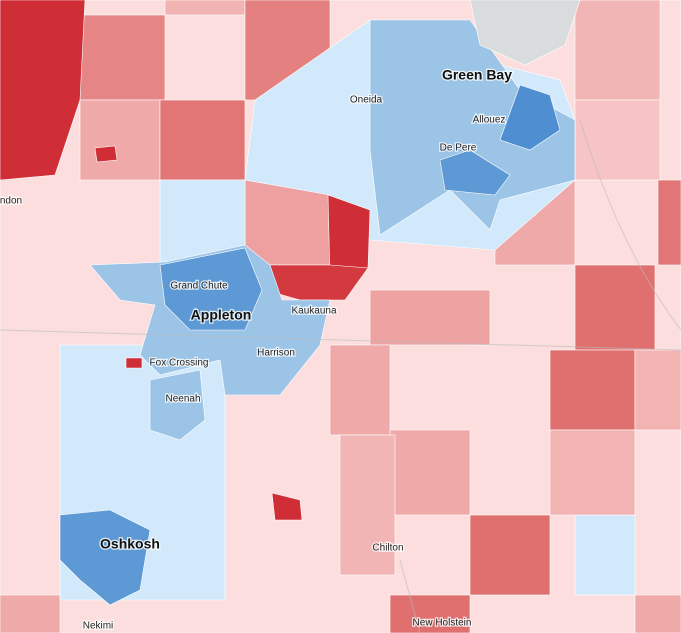  What do you see at coordinates (11, 201) in the screenshot?
I see `place-label: ndon` at bounding box center [11, 201].